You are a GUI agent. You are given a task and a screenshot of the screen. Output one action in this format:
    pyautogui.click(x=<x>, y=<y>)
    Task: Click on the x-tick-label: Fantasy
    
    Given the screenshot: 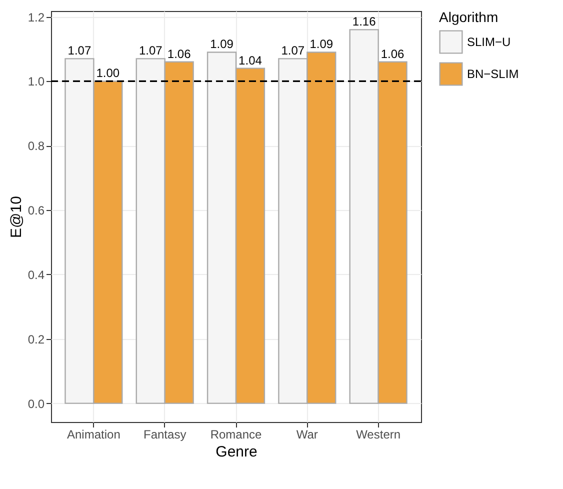 What is the action you would take?
    pyautogui.click(x=165, y=435)
    